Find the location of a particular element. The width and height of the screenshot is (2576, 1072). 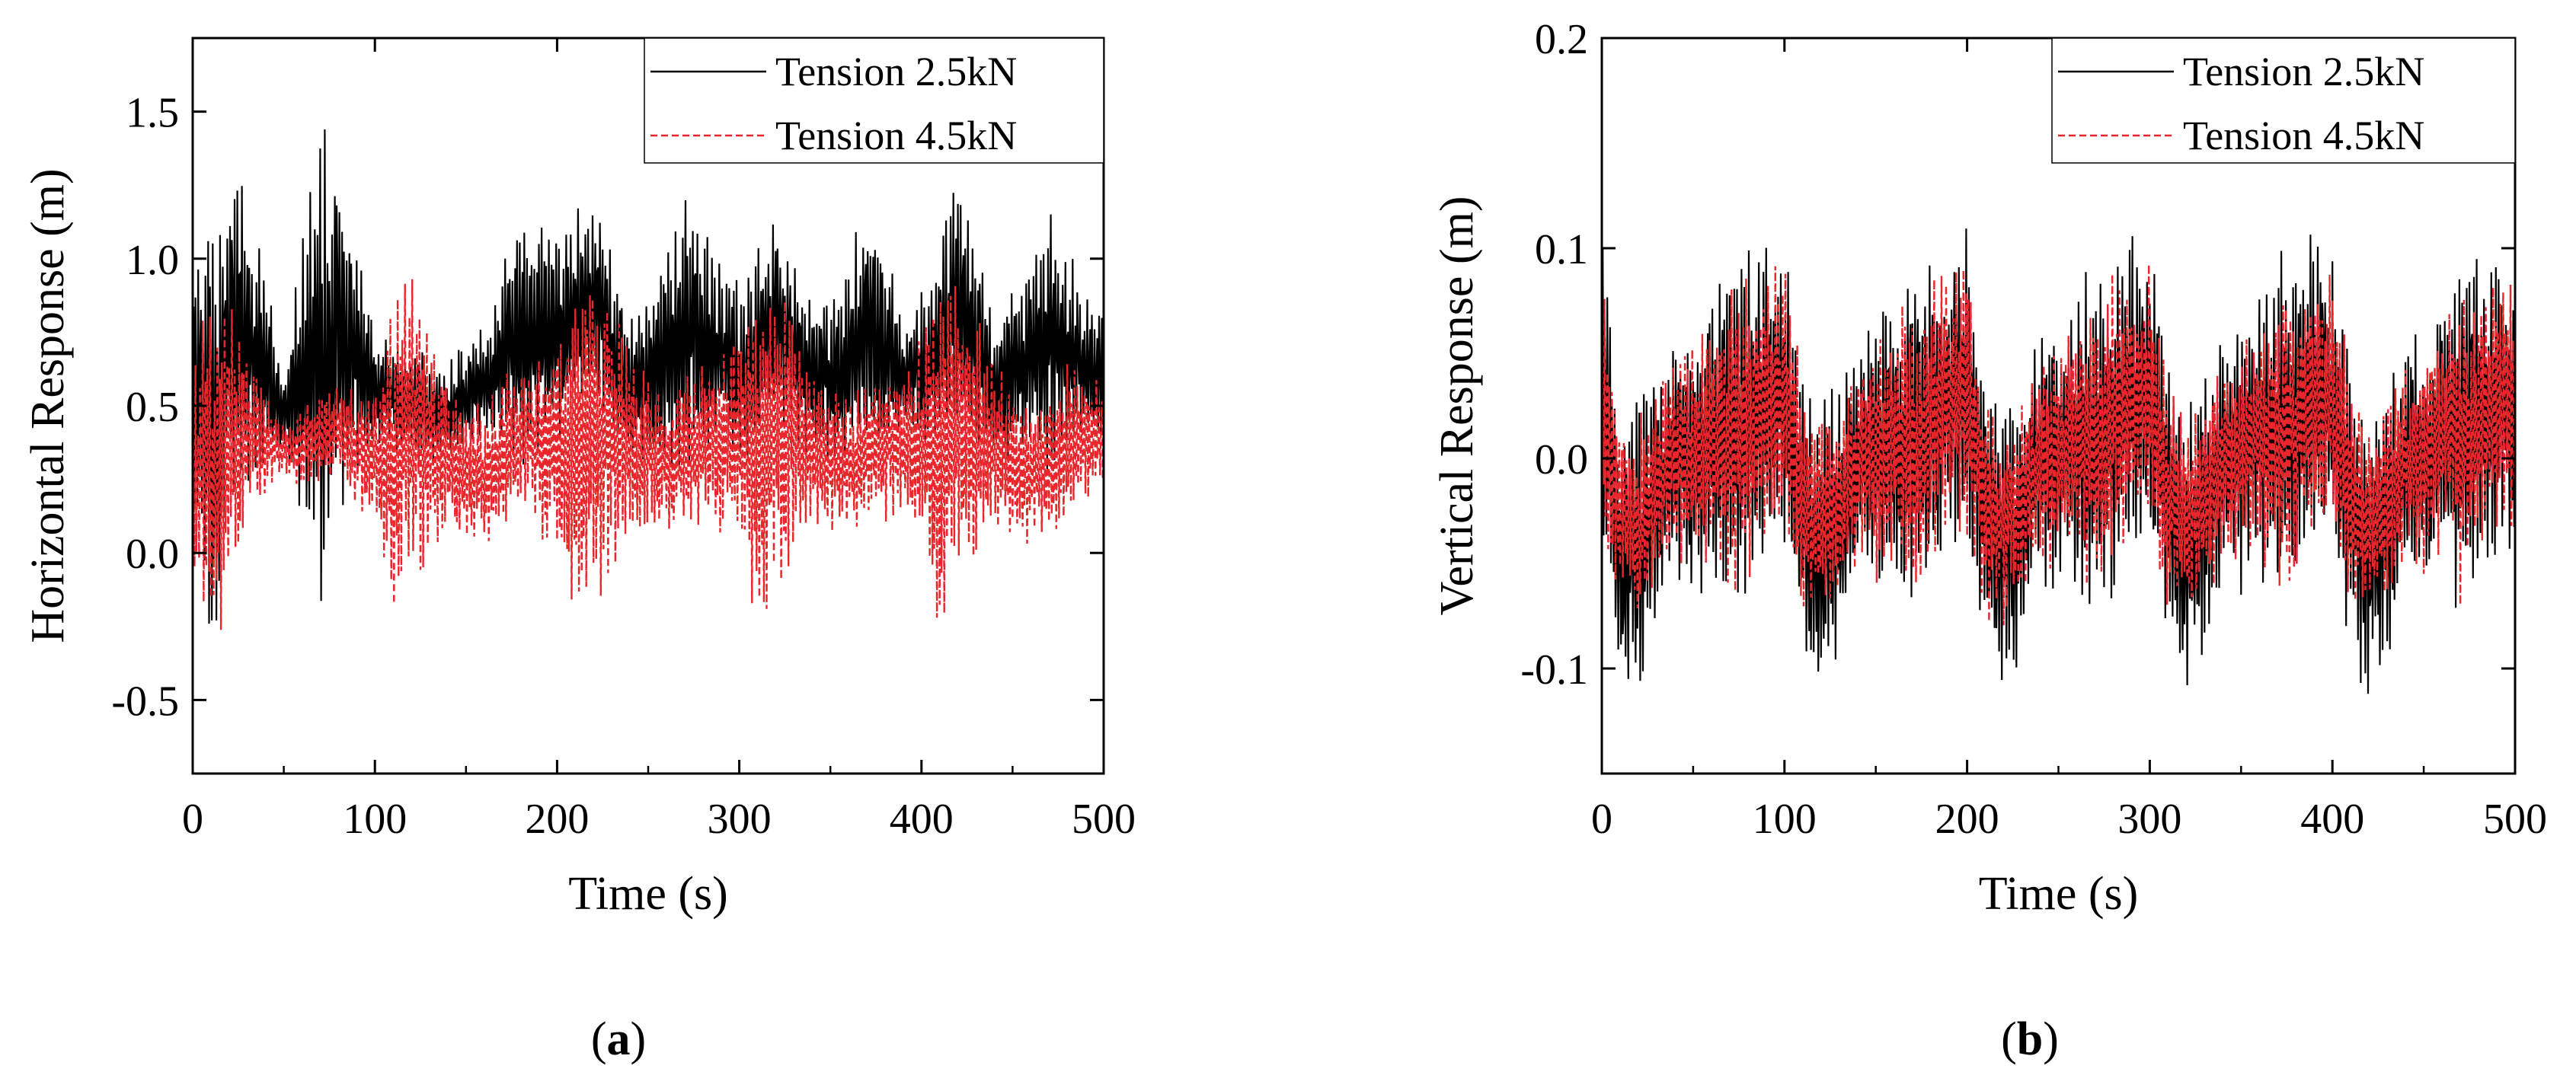

caption-letter: a is located at coordinates (619, 1039).